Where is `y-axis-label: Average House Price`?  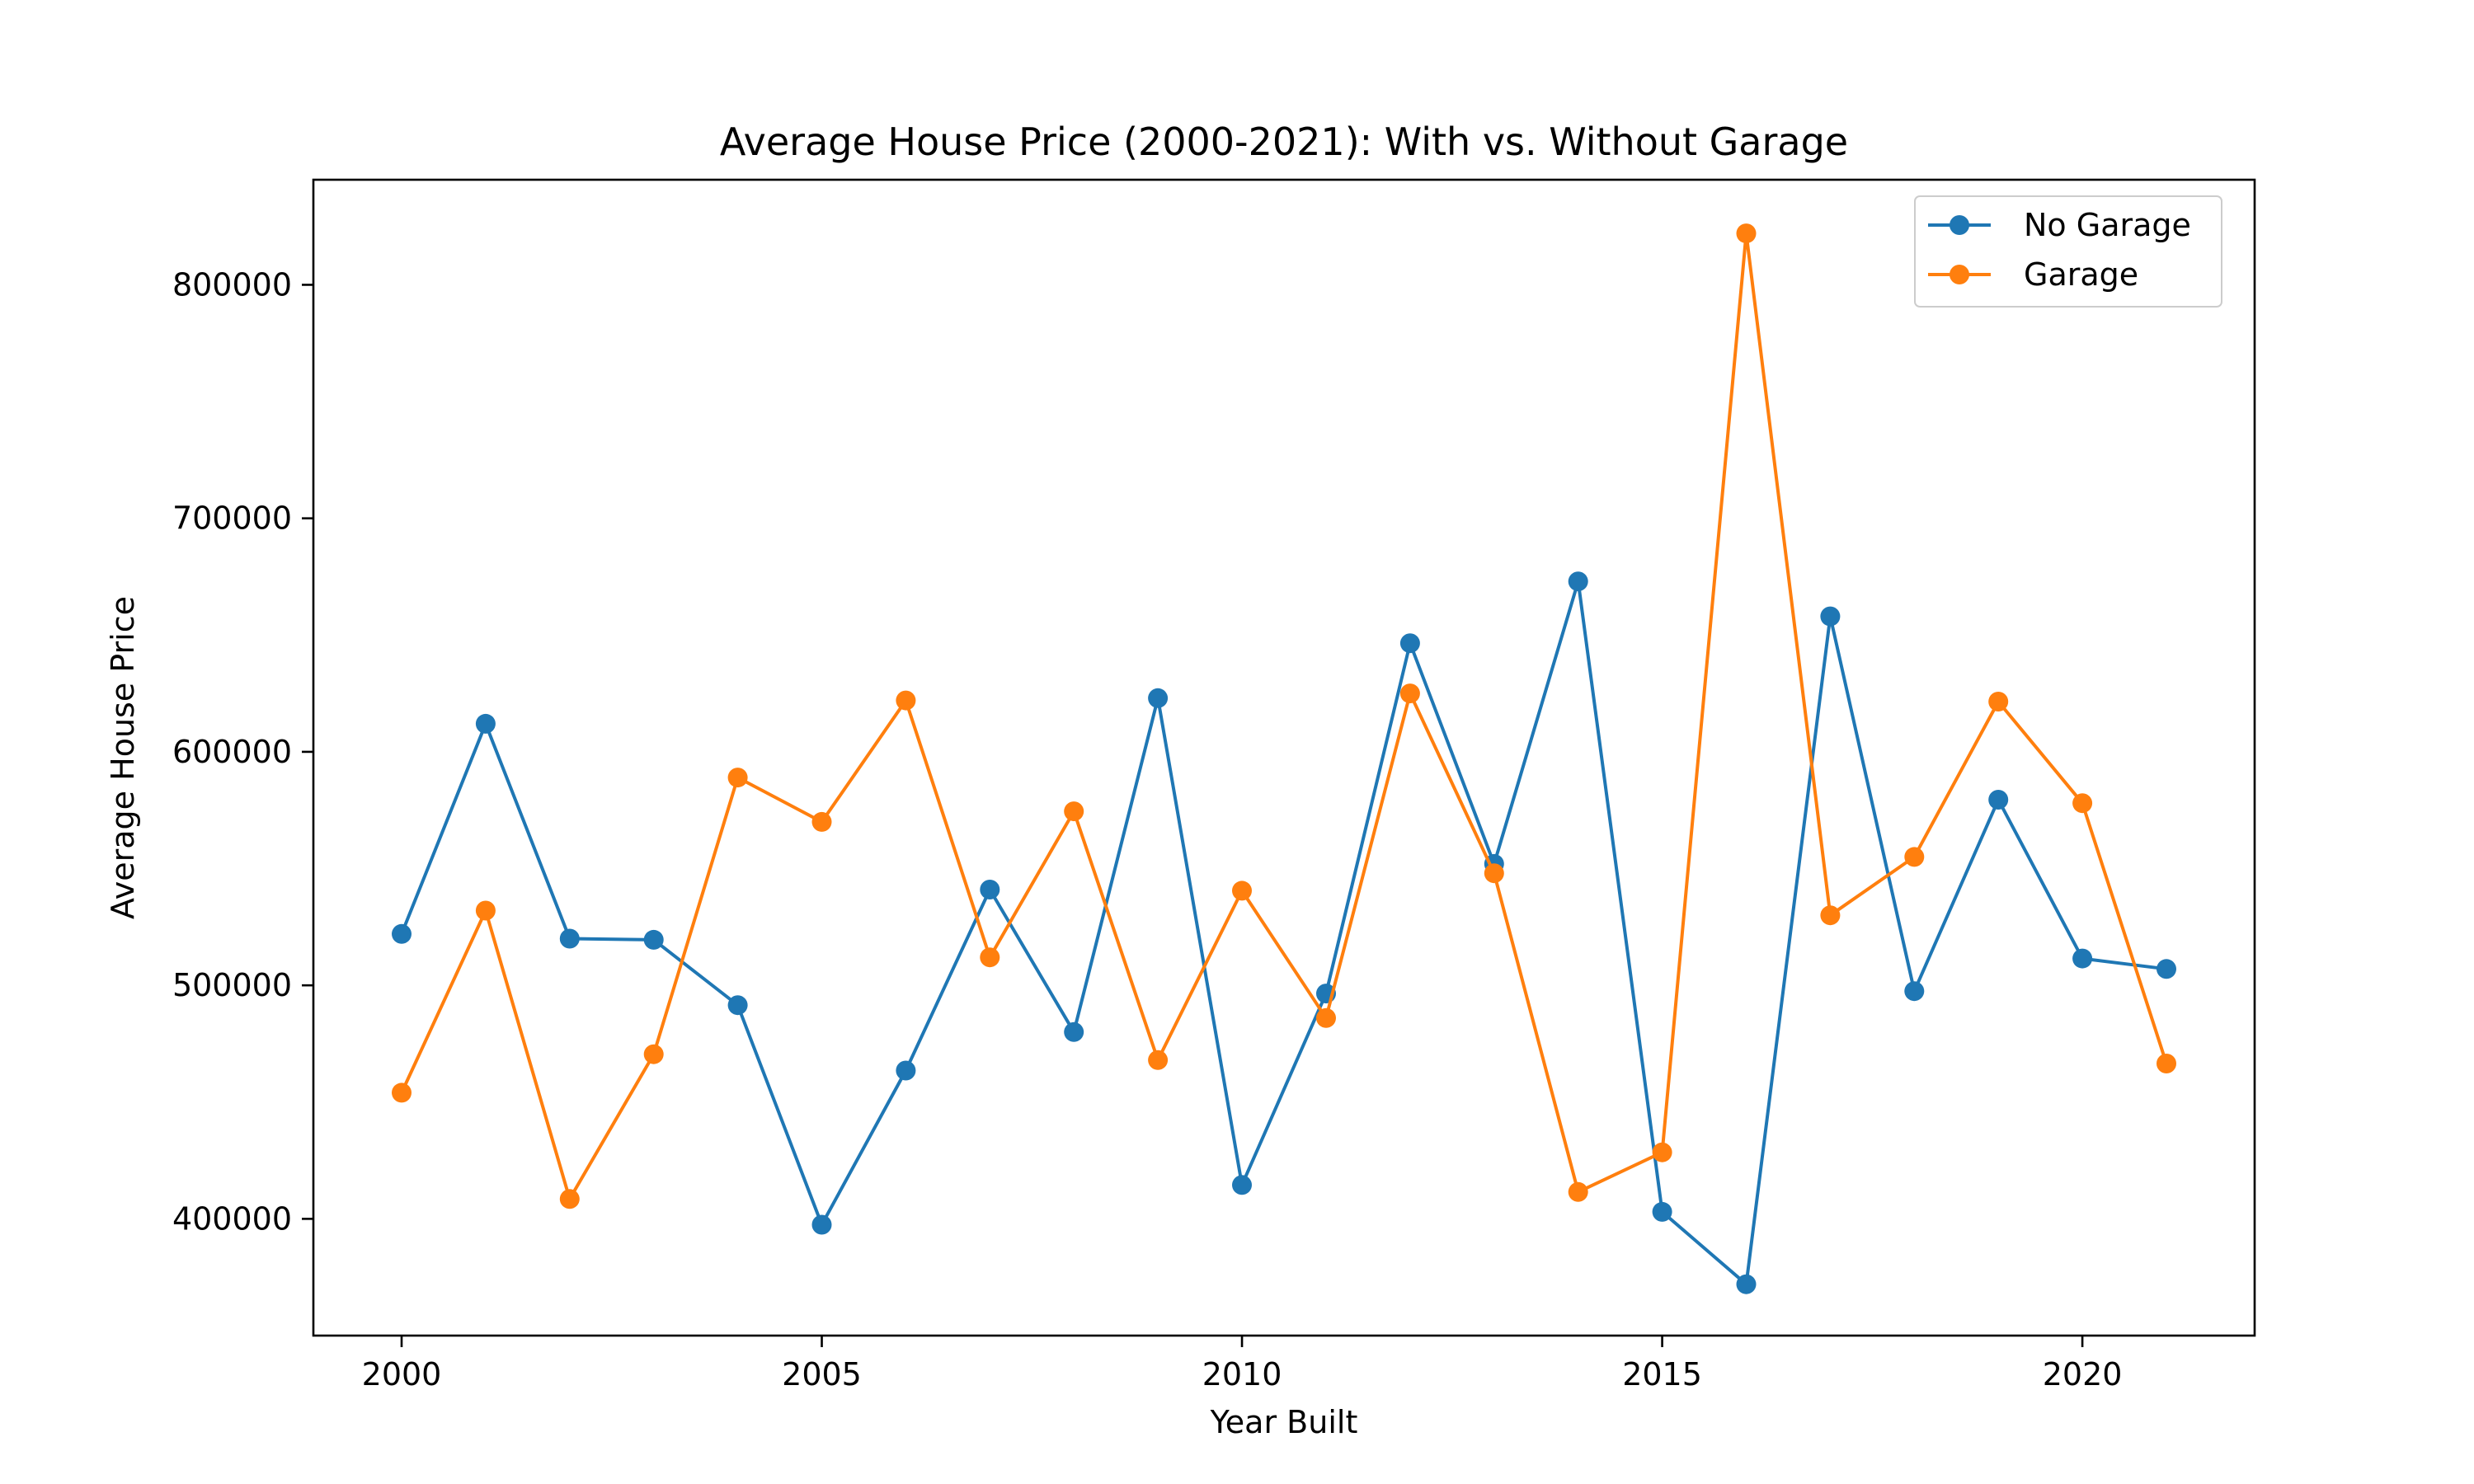
y-axis-label: Average House Price is located at coordinates (123, 757).